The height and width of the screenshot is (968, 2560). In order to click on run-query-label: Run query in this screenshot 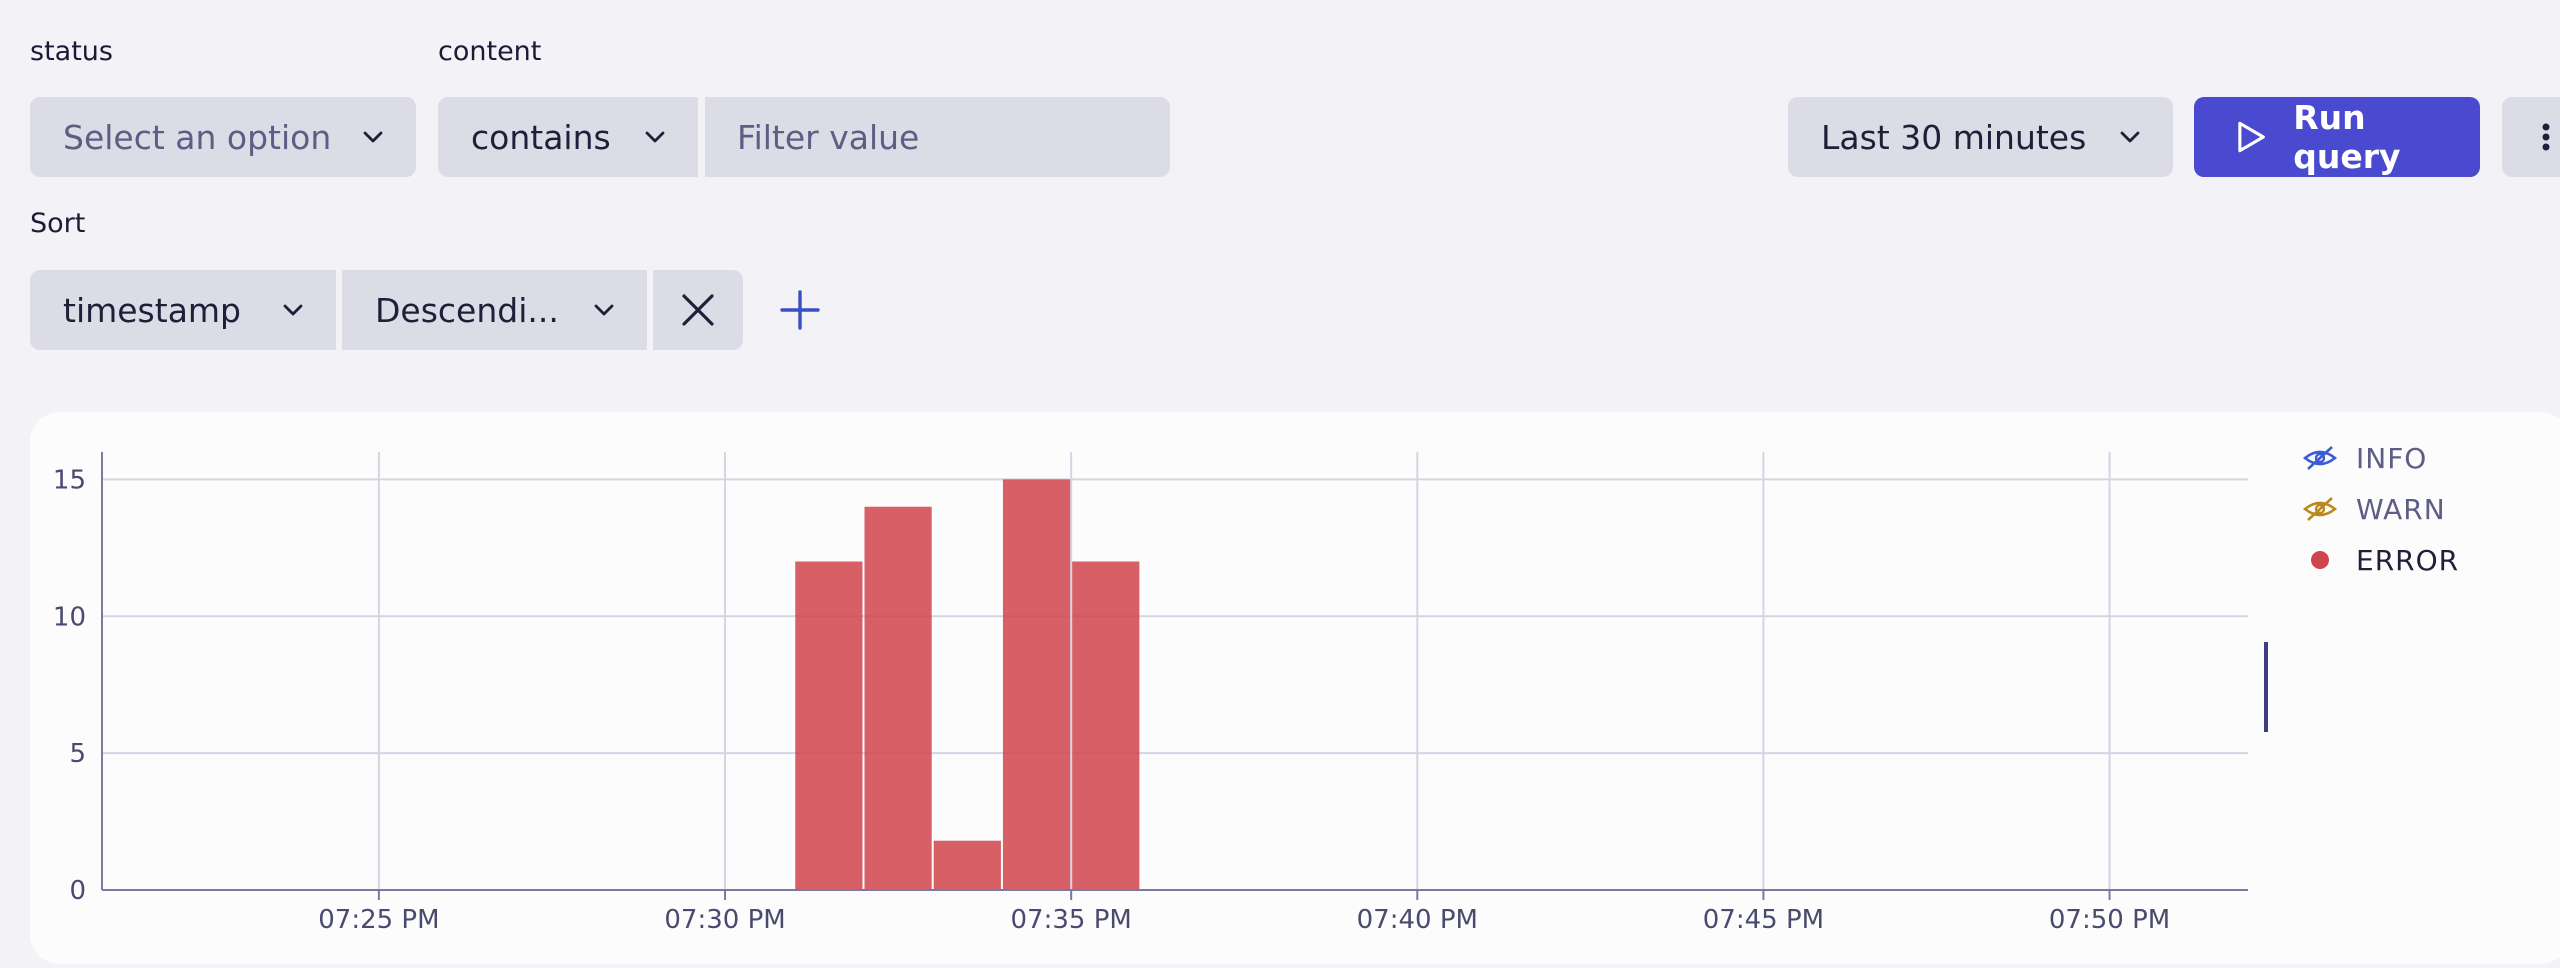, I will do `click(2347, 137)`.